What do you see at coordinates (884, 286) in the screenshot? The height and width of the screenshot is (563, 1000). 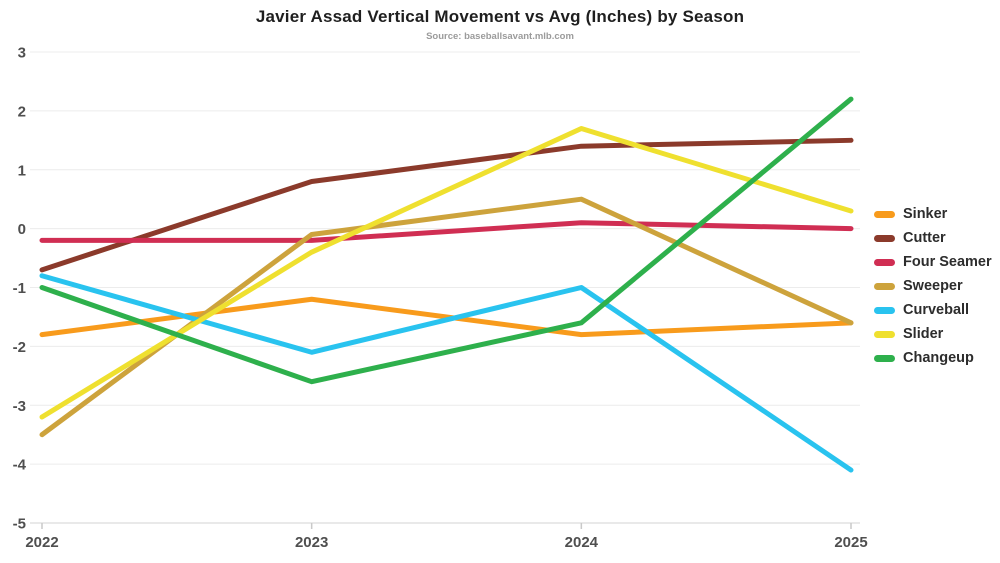 I see `legend-swatch-sweeper` at bounding box center [884, 286].